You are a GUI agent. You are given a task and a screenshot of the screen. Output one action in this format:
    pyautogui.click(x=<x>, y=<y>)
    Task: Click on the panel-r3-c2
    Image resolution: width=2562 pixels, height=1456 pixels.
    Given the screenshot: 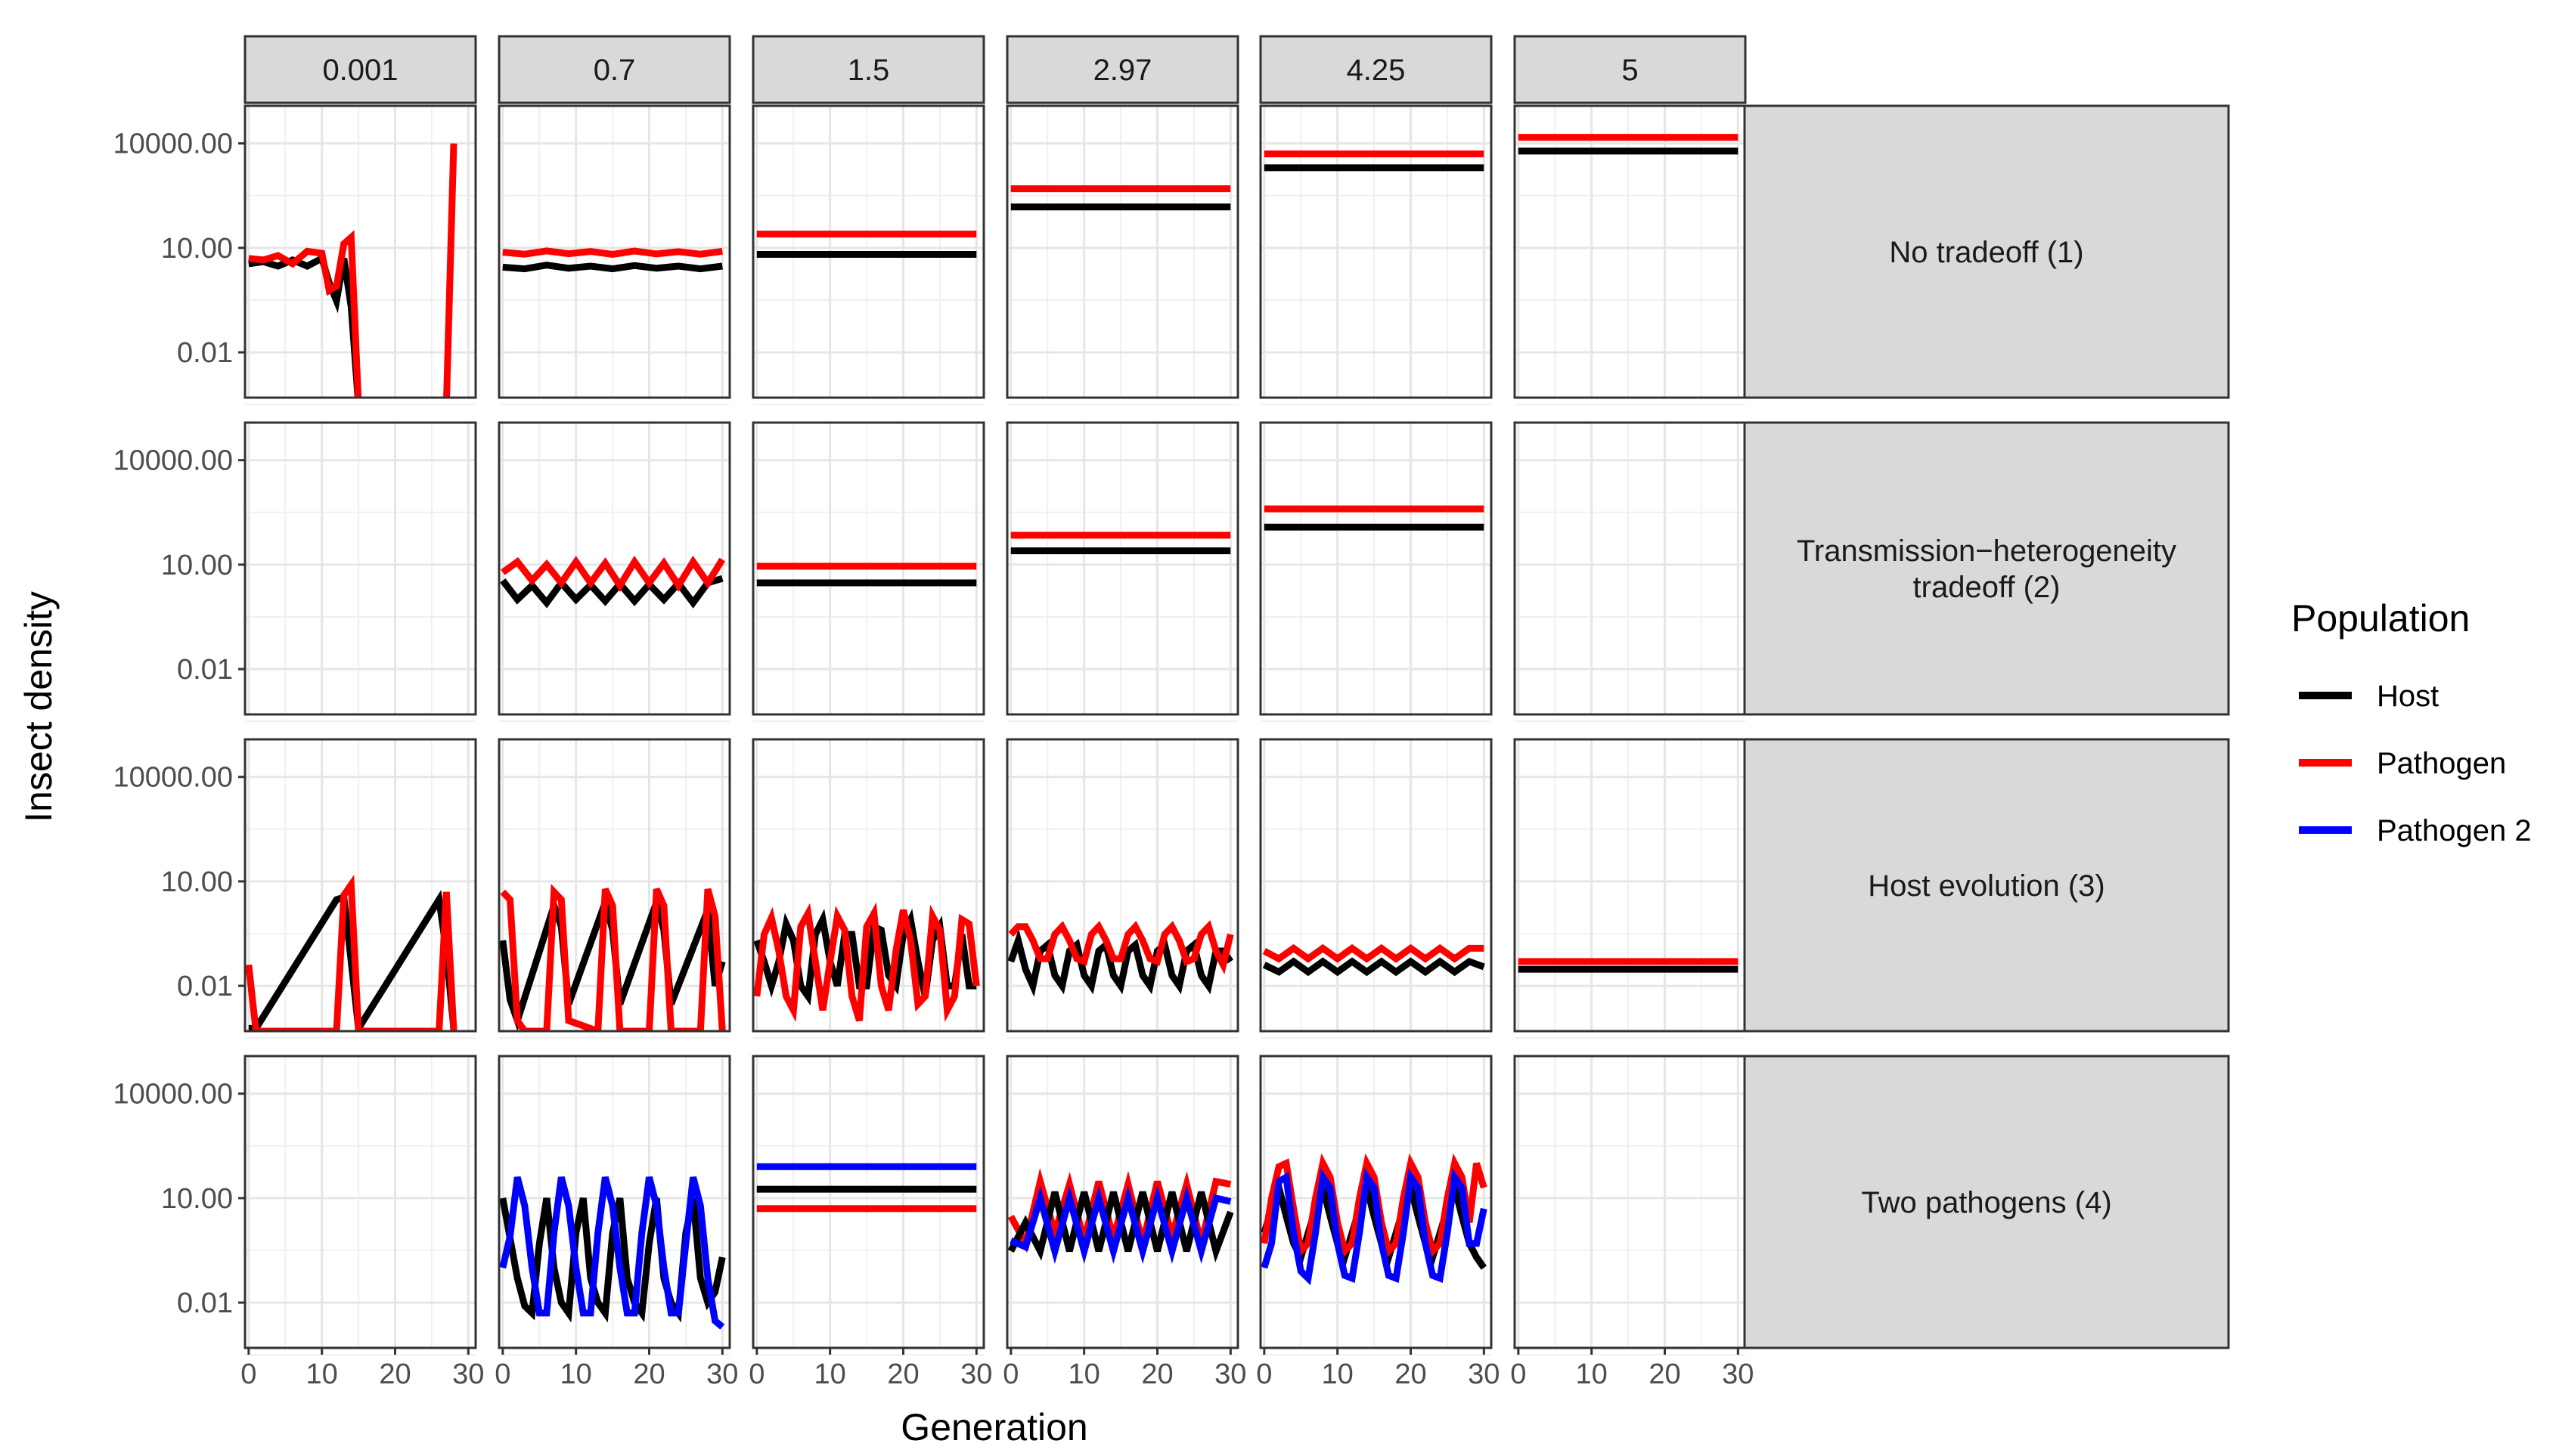 What is the action you would take?
    pyautogui.click(x=614, y=888)
    